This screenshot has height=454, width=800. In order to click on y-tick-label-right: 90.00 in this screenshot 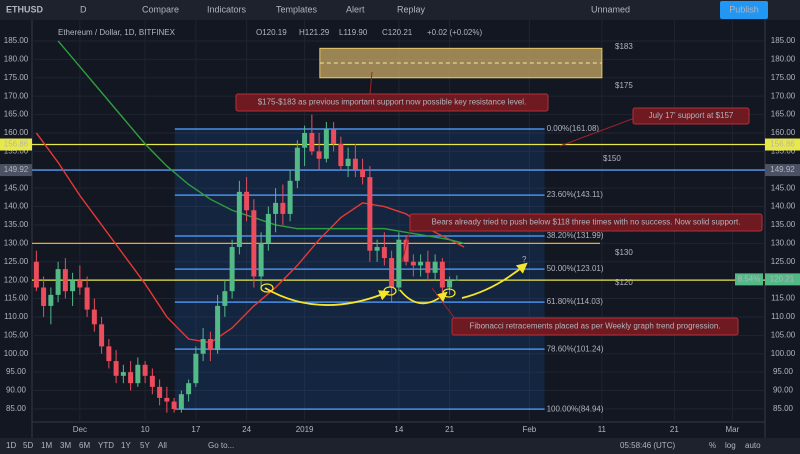, I will do `click(783, 390)`.